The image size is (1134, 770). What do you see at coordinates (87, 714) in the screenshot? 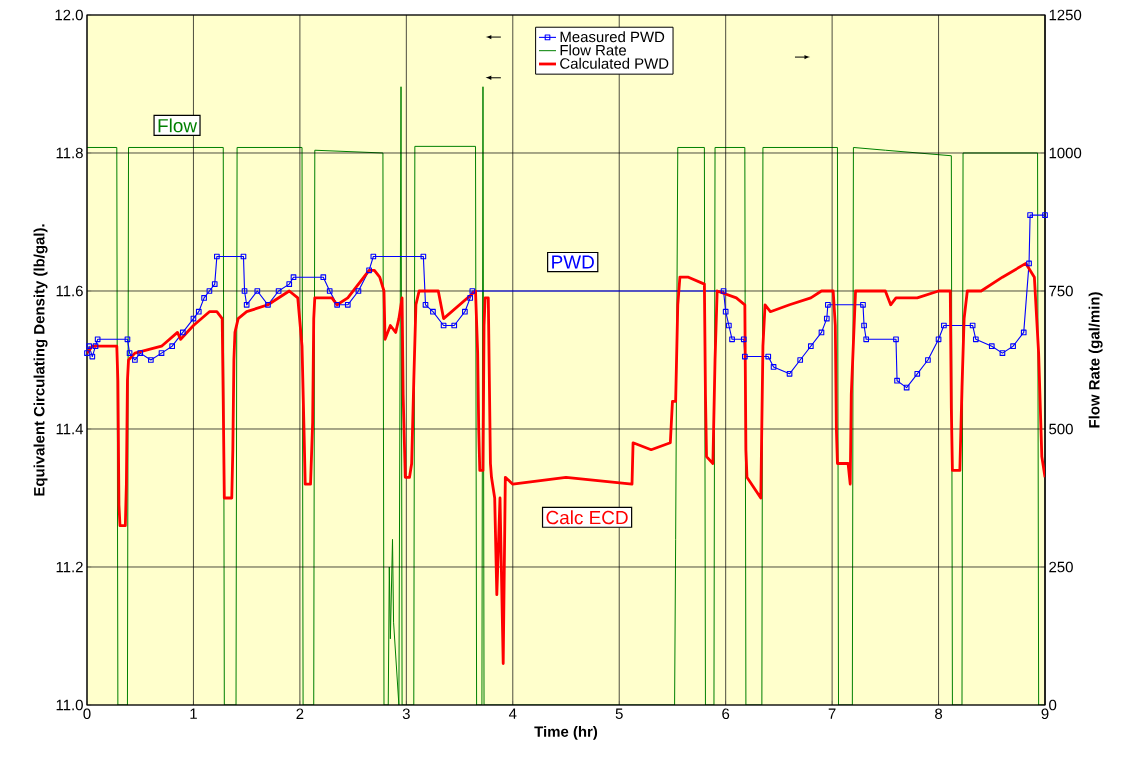
I see `x-tick-label: 0` at bounding box center [87, 714].